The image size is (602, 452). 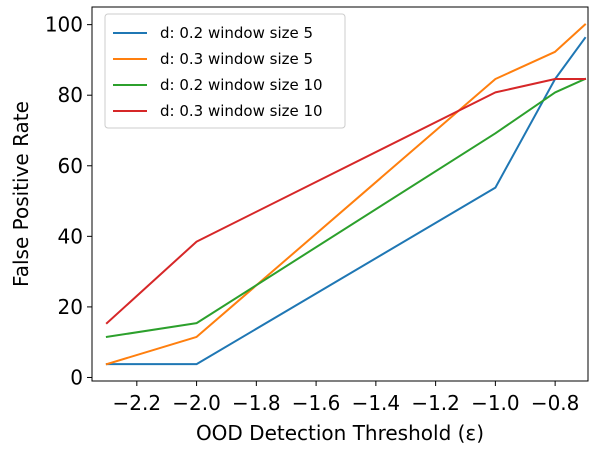 I want to click on legend-label-1: d: 0.2 window size 5, so click(x=236, y=33).